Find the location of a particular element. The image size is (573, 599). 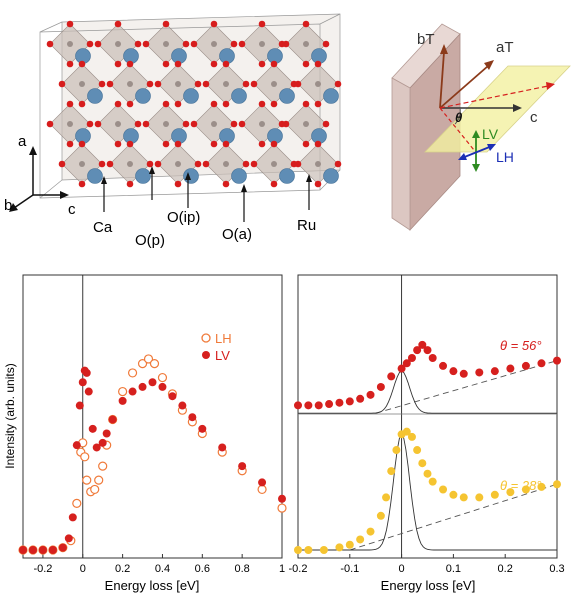

chart1-ylabel: Intensity (arb. units) is located at coordinates (10, 415).